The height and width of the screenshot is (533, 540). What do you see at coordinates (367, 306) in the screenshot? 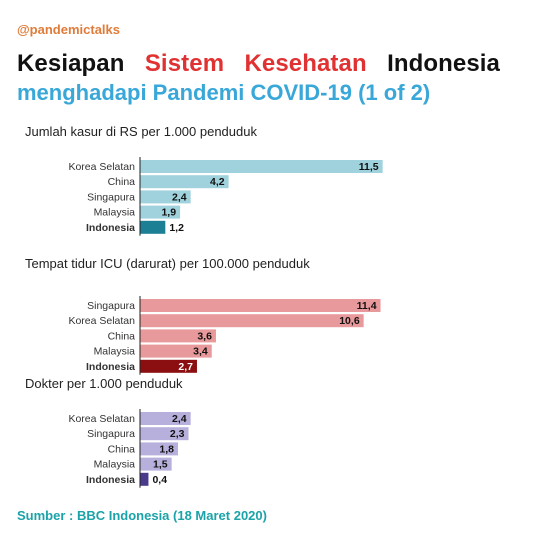
I see `value-label: 11,4` at bounding box center [367, 306].